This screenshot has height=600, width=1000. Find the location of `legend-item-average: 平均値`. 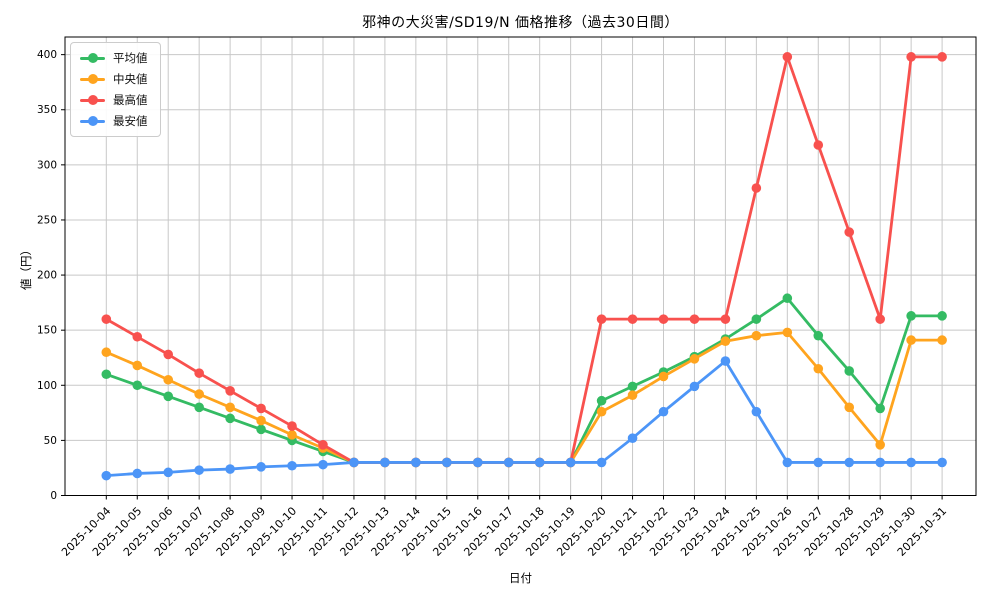

legend-item-average: 平均値 is located at coordinates (114, 58).